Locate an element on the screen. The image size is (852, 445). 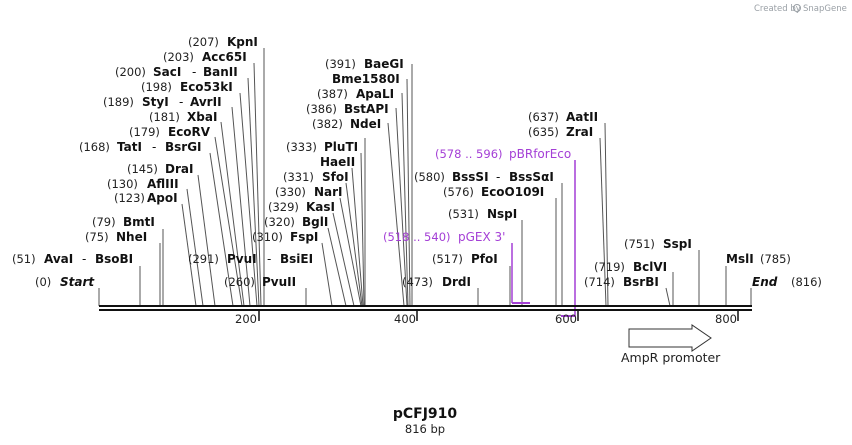
site-pos: (329) is located at coordinates (283, 207).